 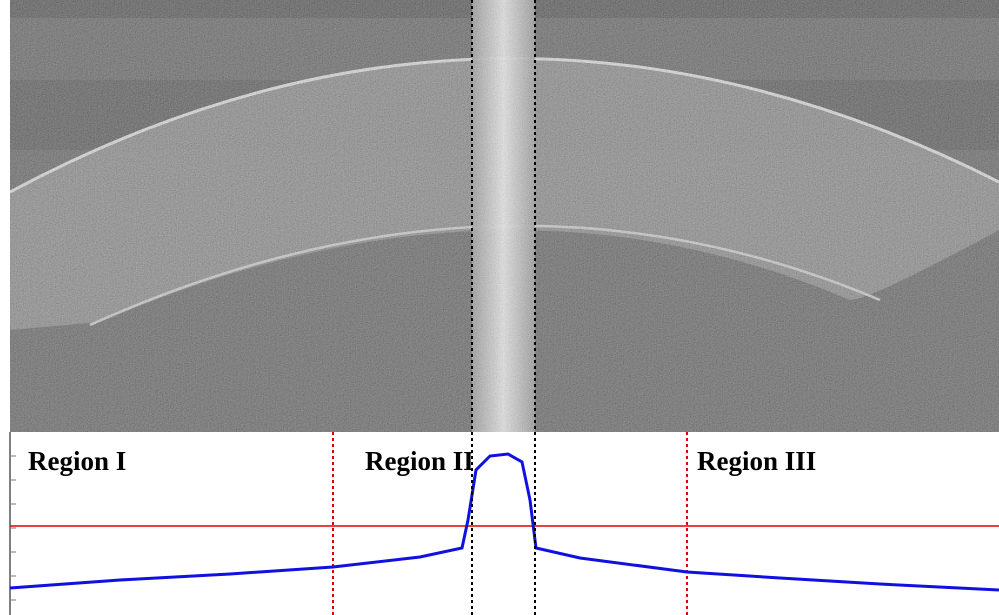 What do you see at coordinates (13, 528) in the screenshot?
I see `axis-ticks` at bounding box center [13, 528].